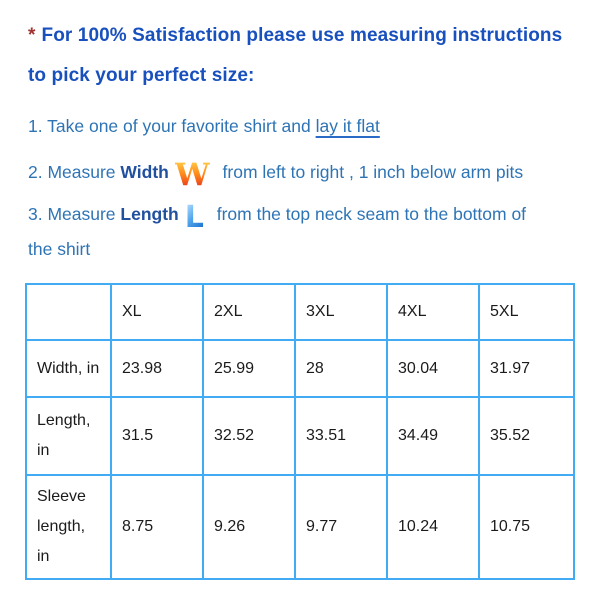 The image size is (600, 600). Describe the element at coordinates (157, 527) in the screenshot. I see `sleeve-value-xl: 8.75` at that location.